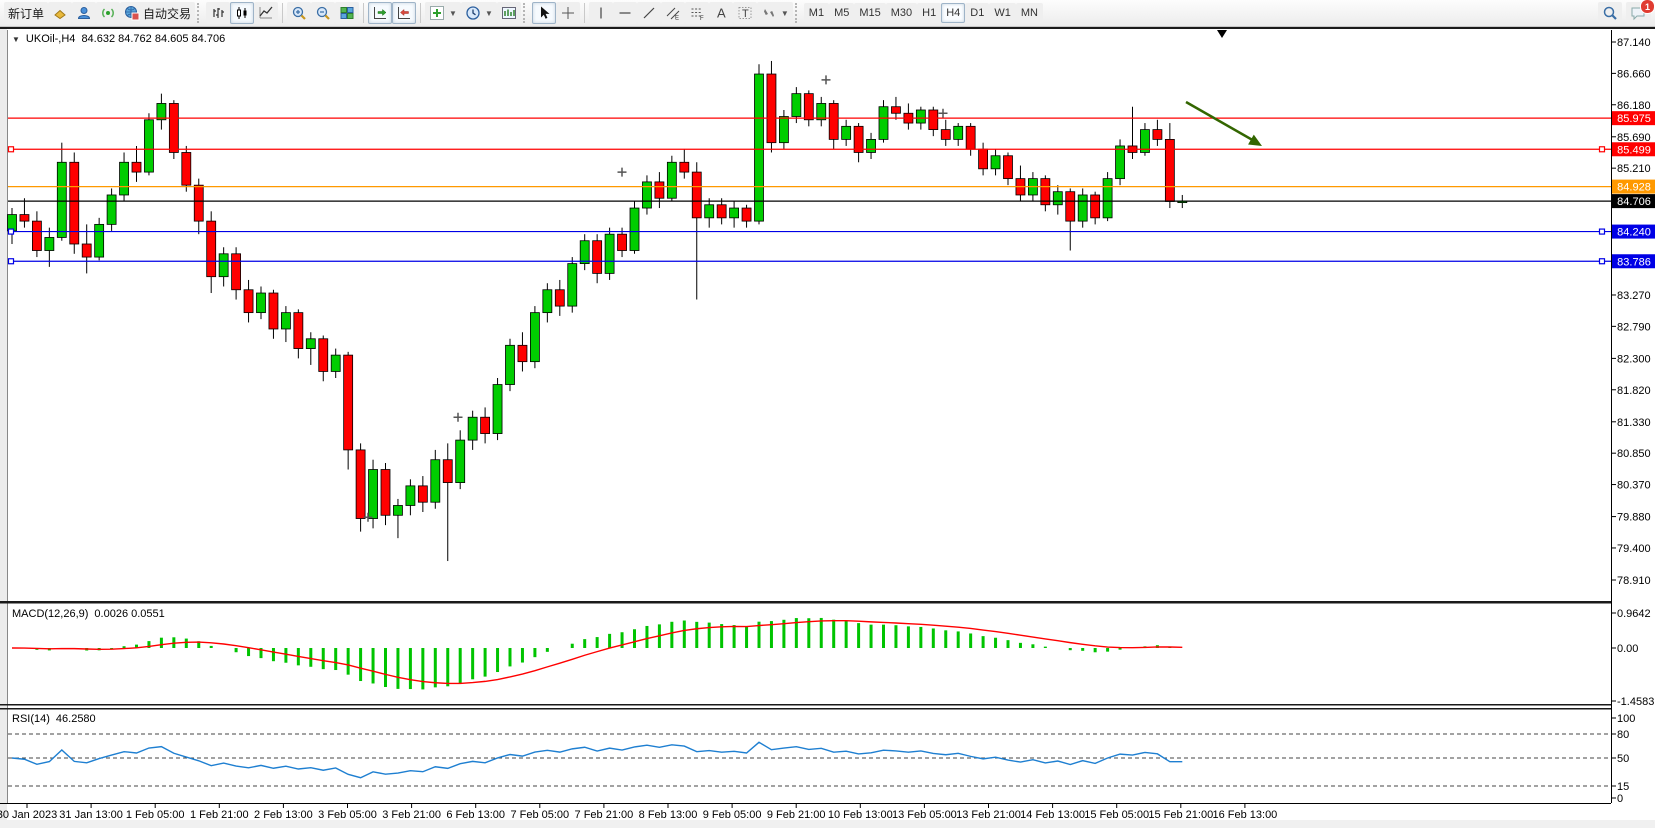  I want to click on text-tool-button: A, so click(720, 13).